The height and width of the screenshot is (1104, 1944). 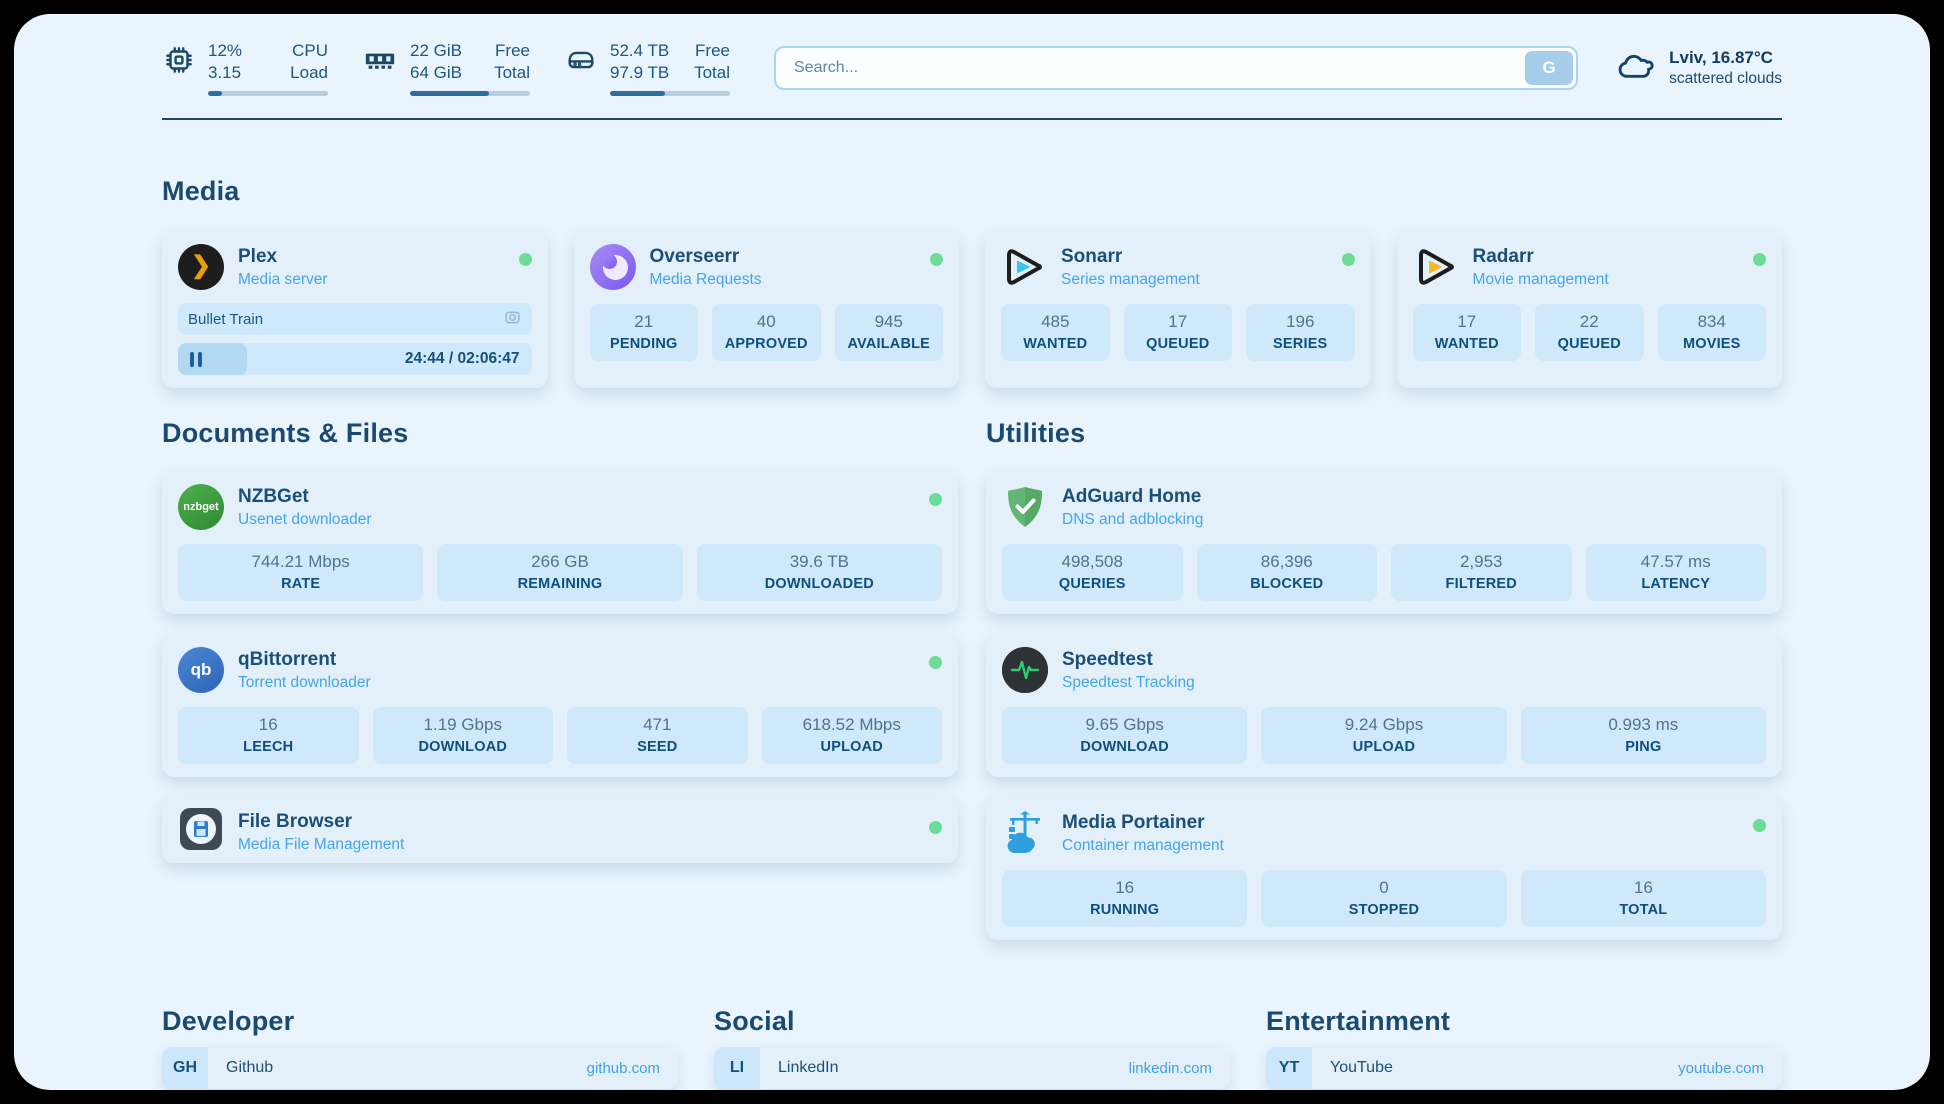 I want to click on playback-time: 24:44 / 02:06:47, so click(x=462, y=359).